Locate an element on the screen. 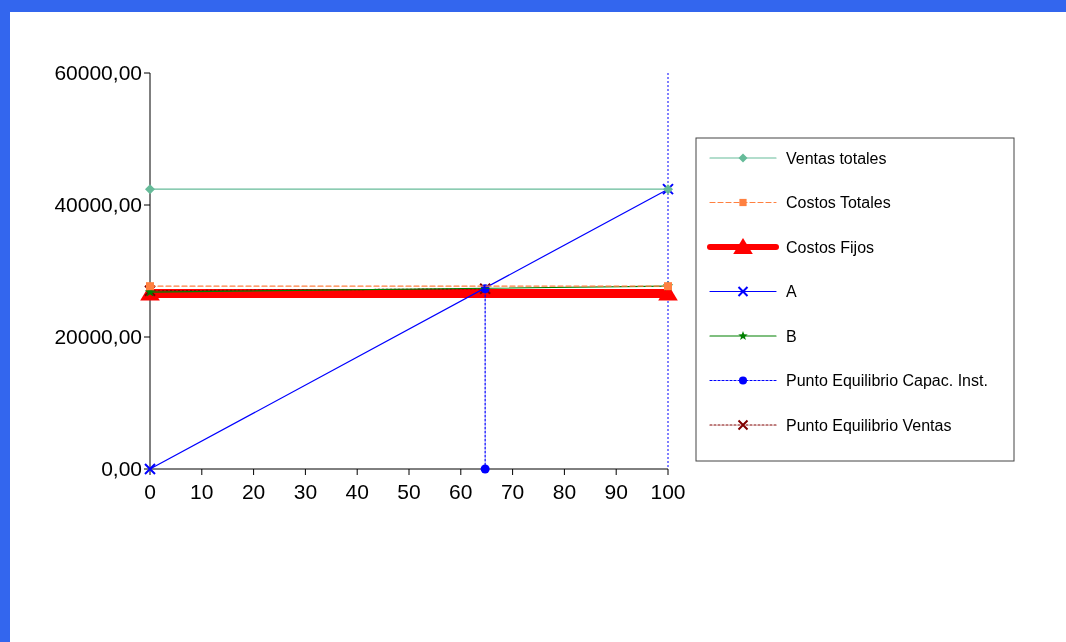 The image size is (1066, 642). y-tick-label: 20000,00 is located at coordinates (98, 337).